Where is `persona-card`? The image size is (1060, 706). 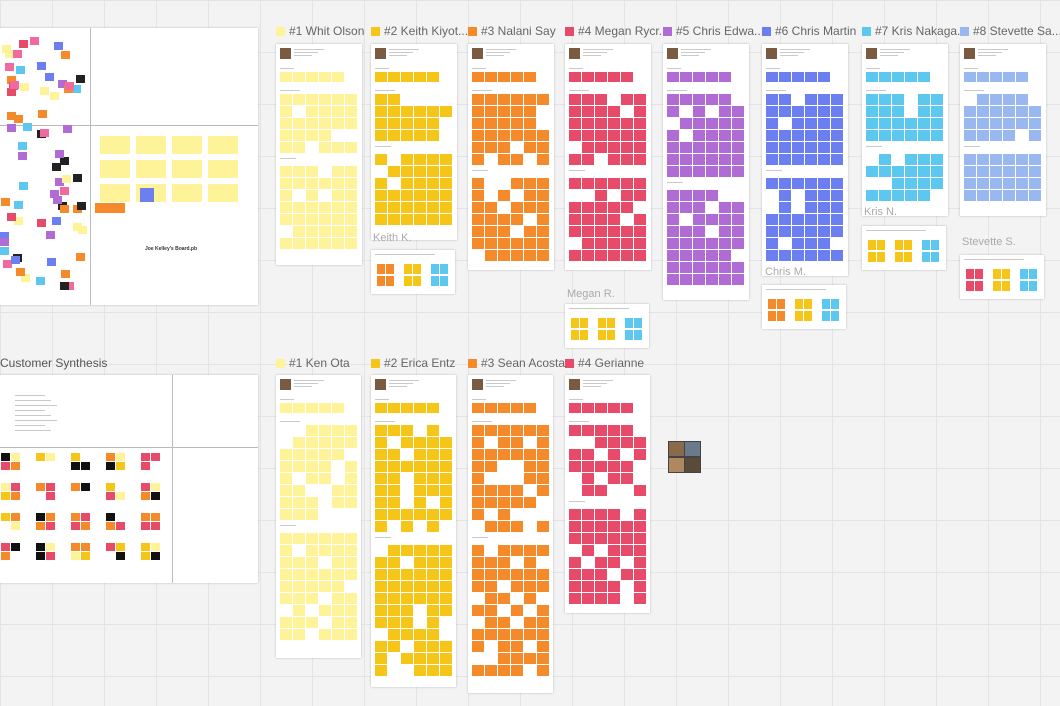 persona-card is located at coordinates (413, 531).